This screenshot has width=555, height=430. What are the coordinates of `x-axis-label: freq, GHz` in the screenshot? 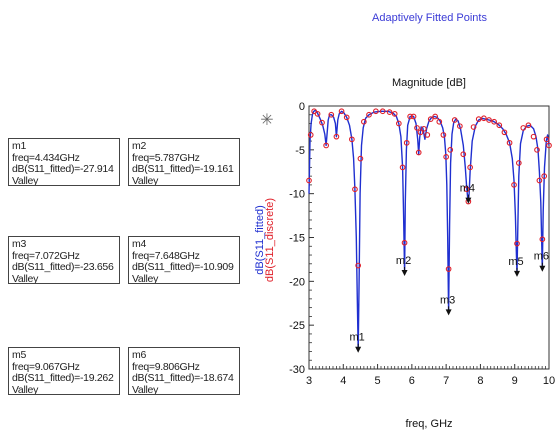 It's located at (428, 424).